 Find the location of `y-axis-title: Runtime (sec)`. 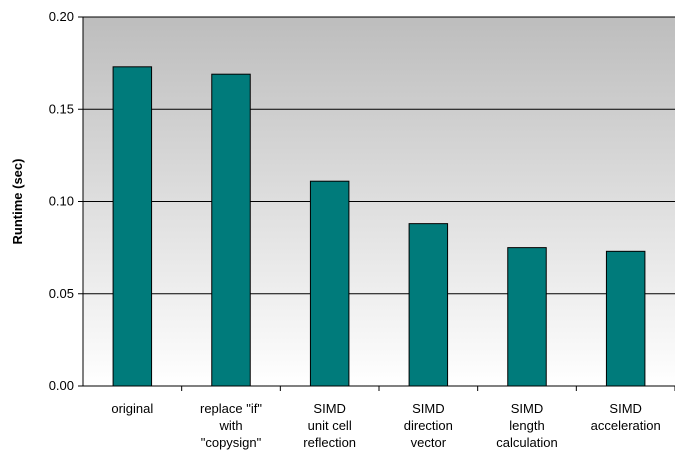

y-axis-title: Runtime (sec) is located at coordinates (17, 202).